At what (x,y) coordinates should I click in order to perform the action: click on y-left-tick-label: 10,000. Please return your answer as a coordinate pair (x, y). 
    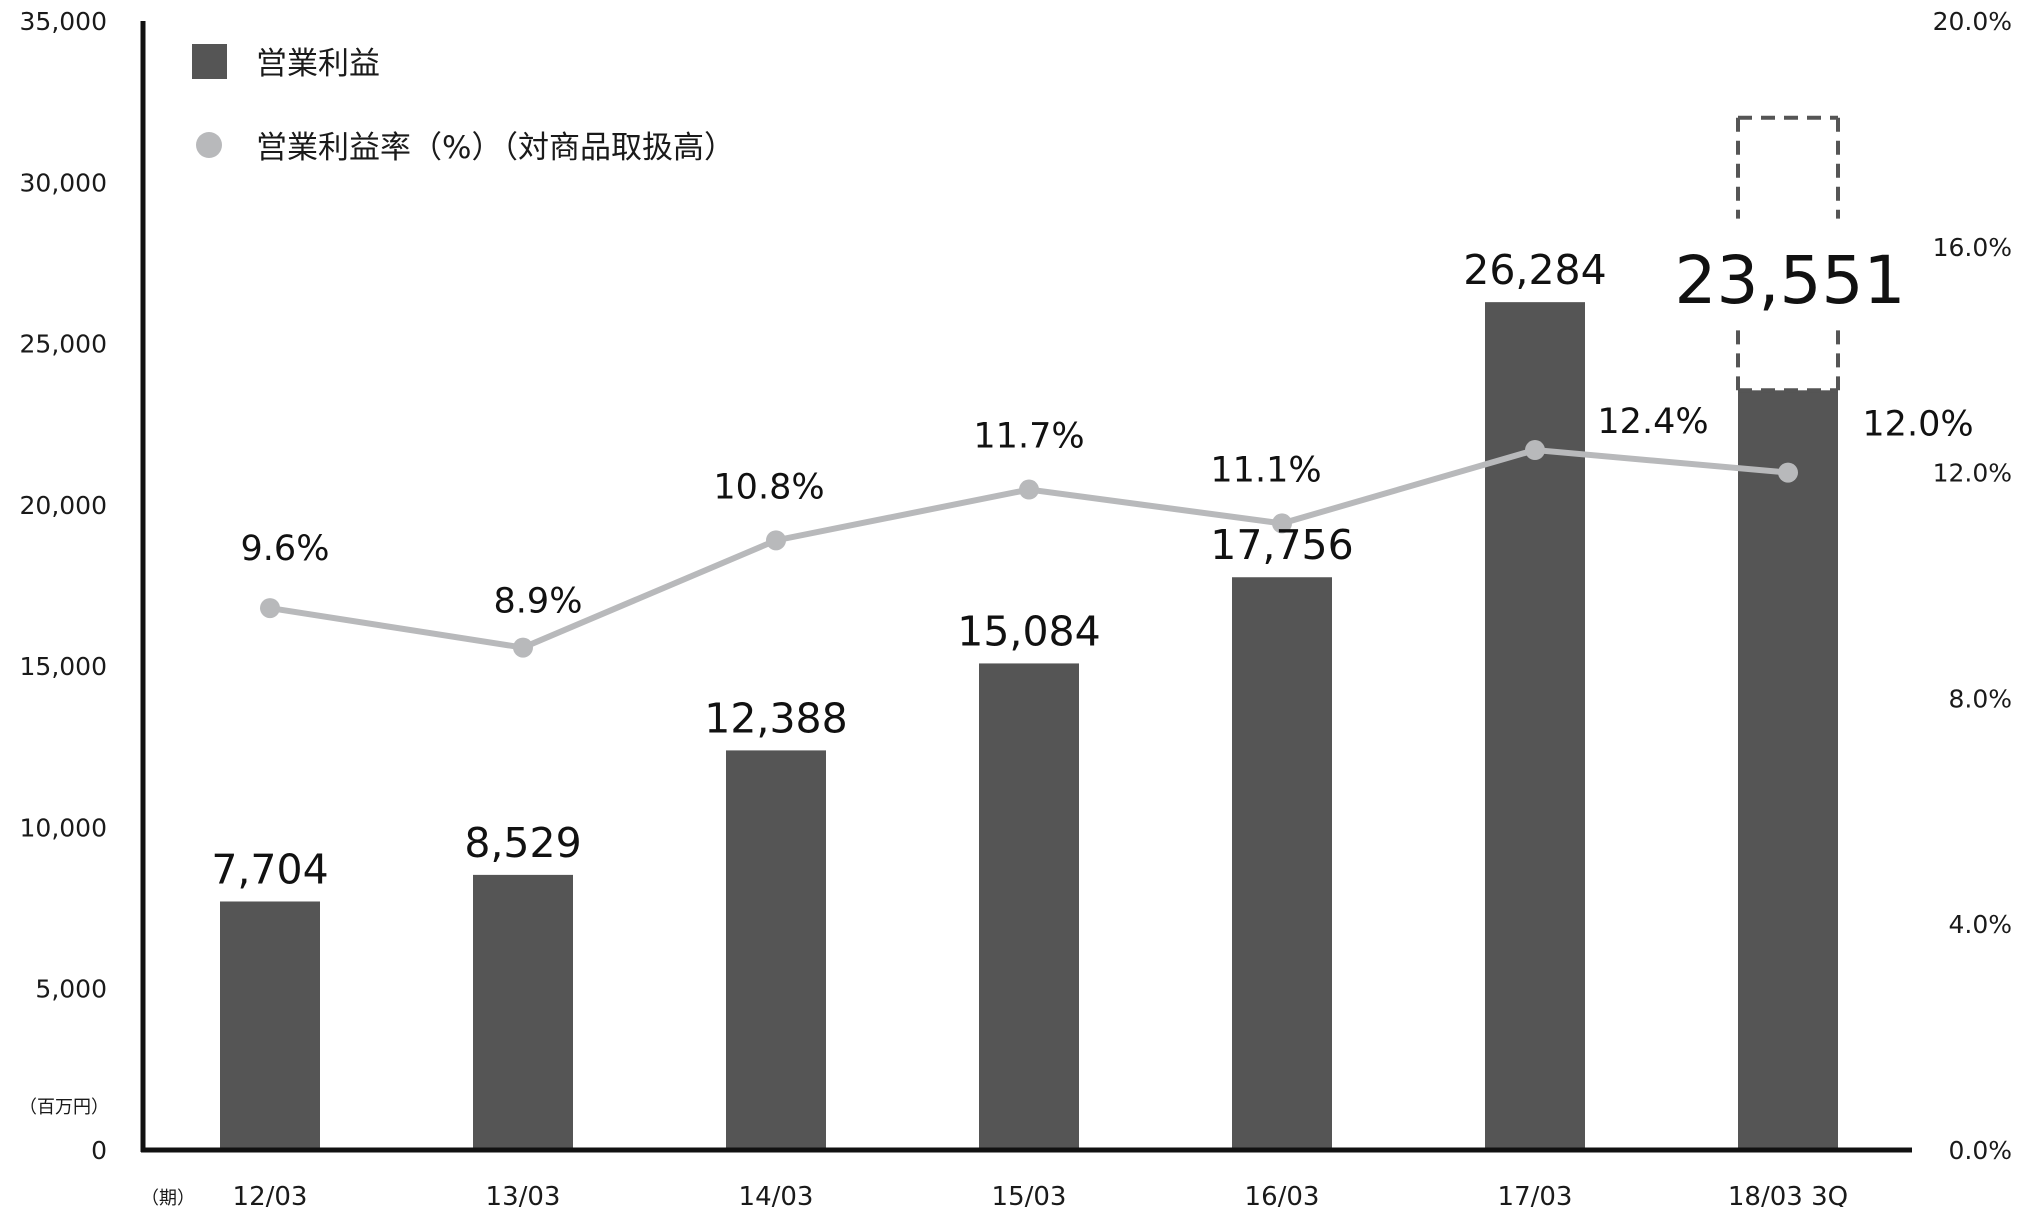
    Looking at the image, I should click on (63, 827).